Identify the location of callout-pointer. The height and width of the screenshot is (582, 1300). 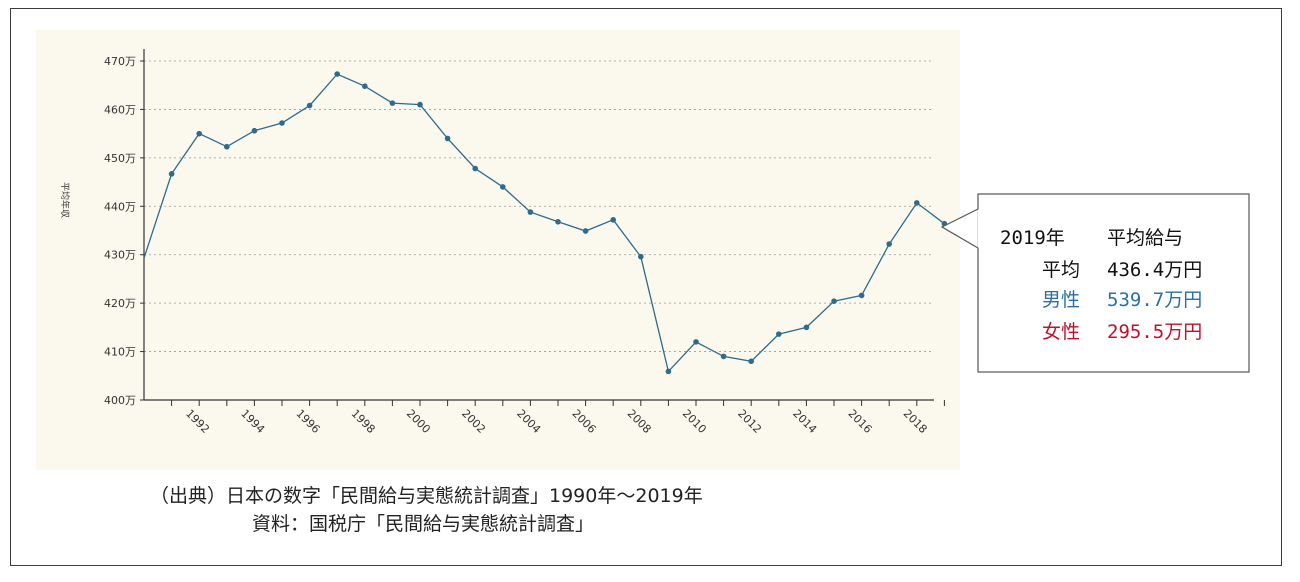
(959, 228).